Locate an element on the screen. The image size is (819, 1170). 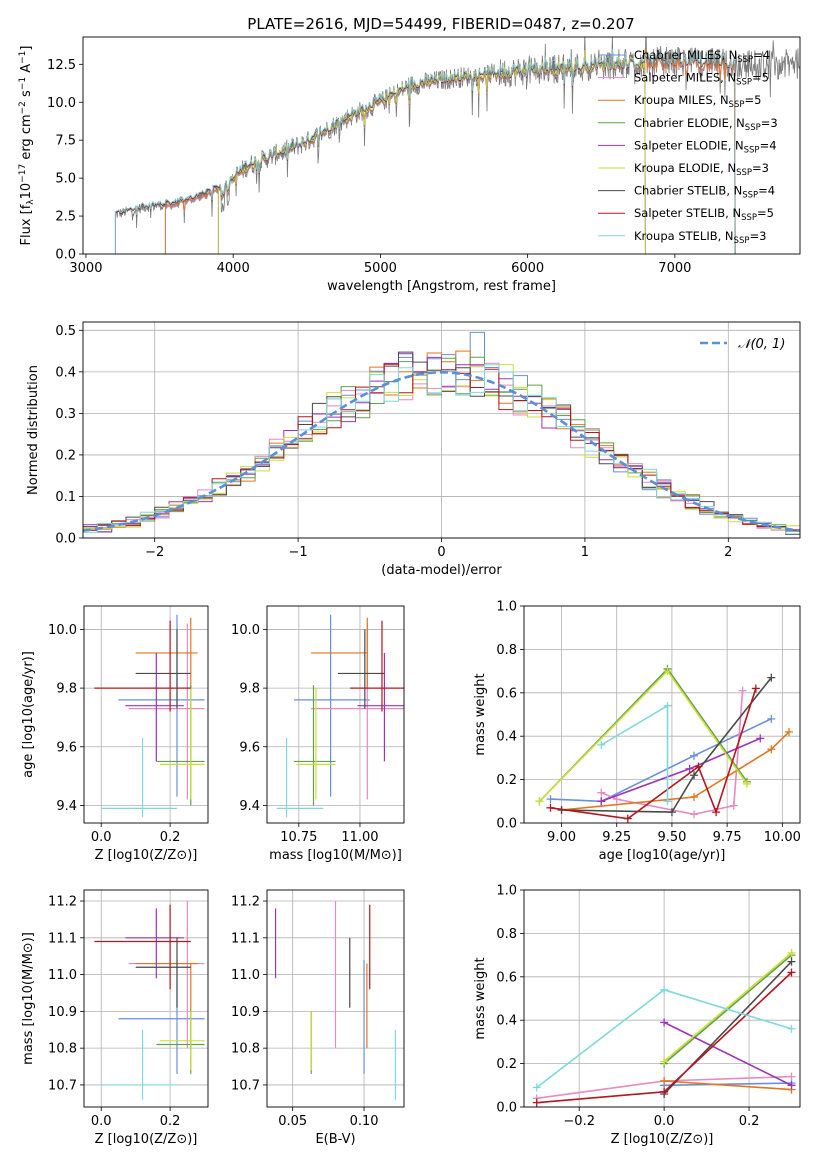
age-vs-z-ylabel: age [log10(age/yr)] is located at coordinates (28, 714).